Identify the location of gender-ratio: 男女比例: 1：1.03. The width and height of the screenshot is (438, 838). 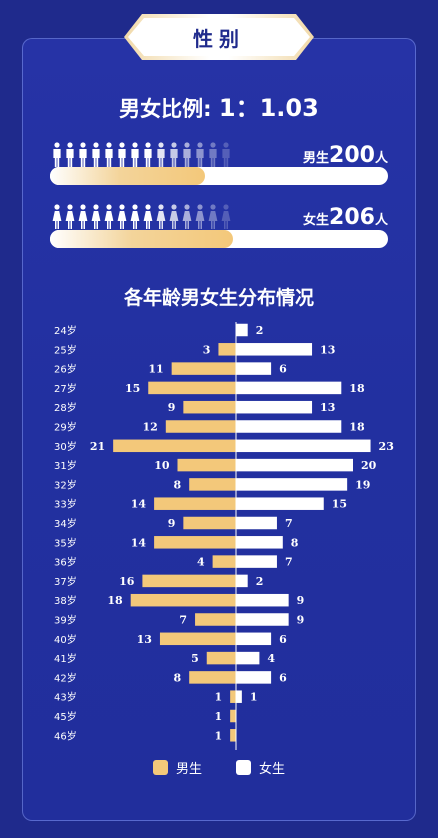
(219, 105).